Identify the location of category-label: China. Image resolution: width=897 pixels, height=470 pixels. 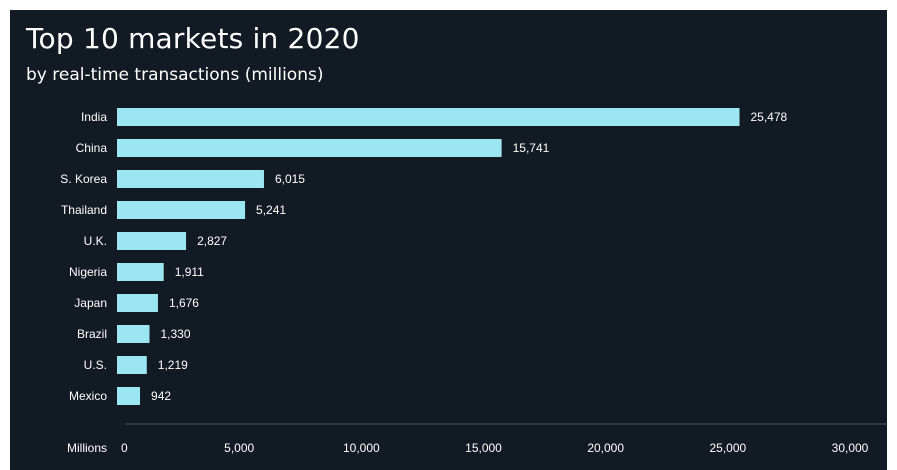
(92, 148).